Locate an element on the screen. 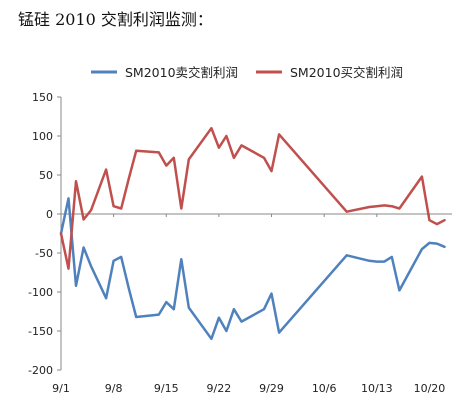  y-tick-label: 0 is located at coordinates (49, 214).